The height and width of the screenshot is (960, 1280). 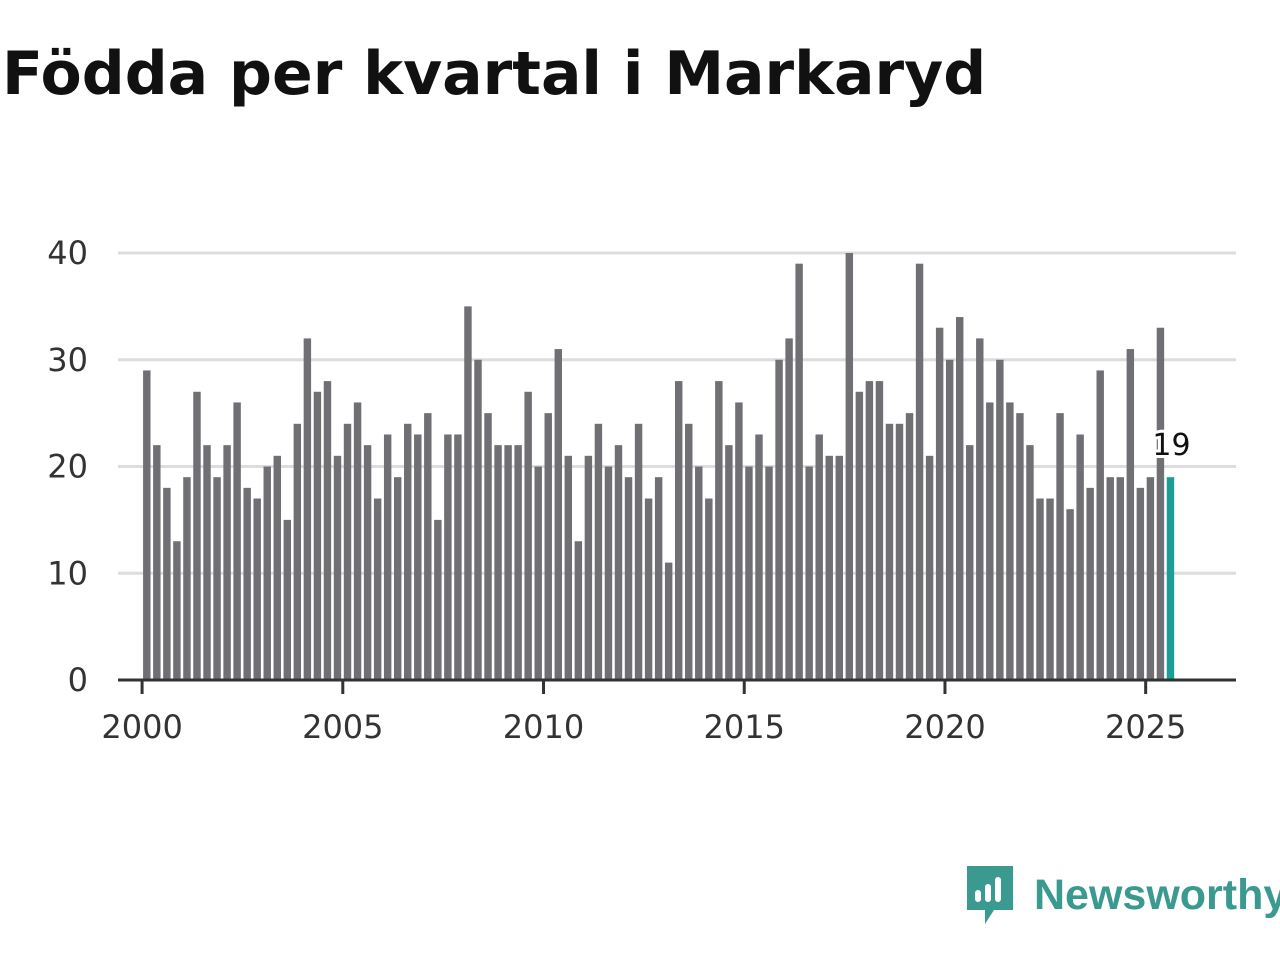 I want to click on chart-title: Födda per kvartal i Markaryd, so click(x=494, y=74).